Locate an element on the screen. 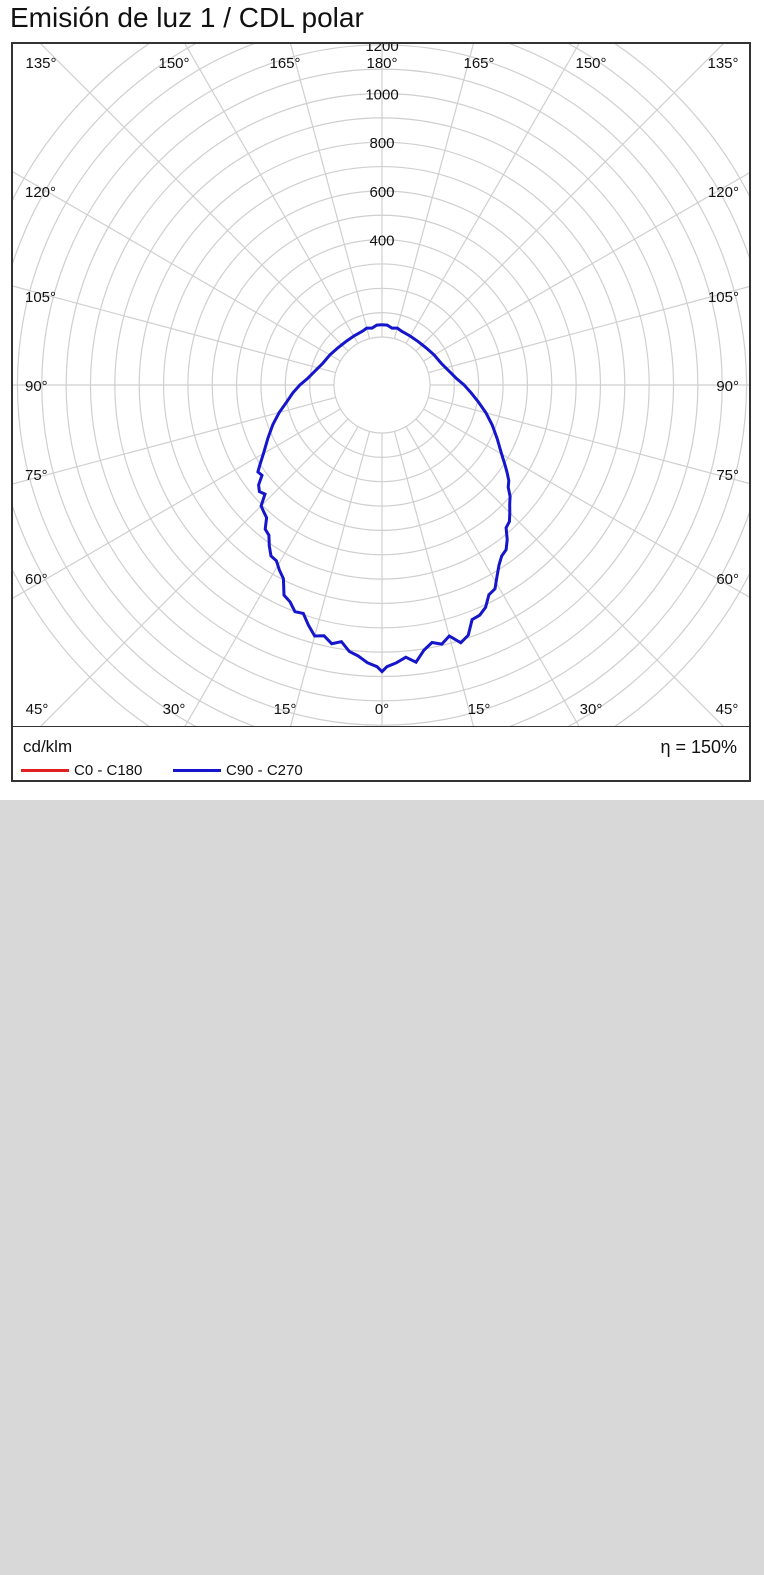  efficiency-label: η = 150% is located at coordinates (698, 747).